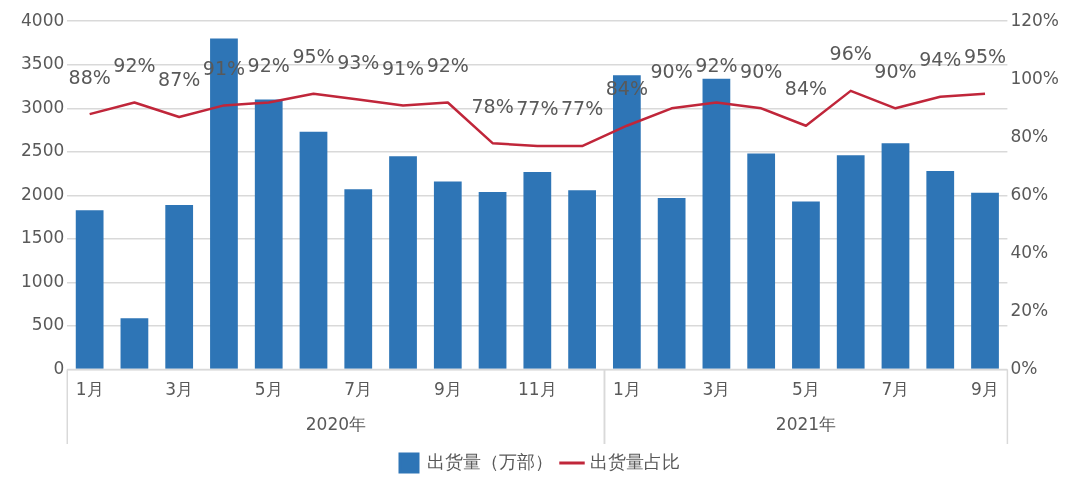  I want to click on y-tick-label: 500, so click(48, 324).